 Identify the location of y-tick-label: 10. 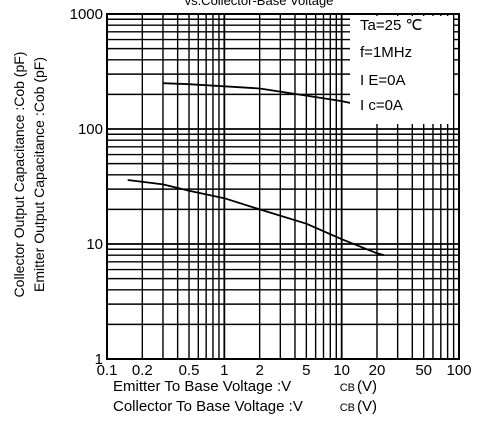
(94, 244).